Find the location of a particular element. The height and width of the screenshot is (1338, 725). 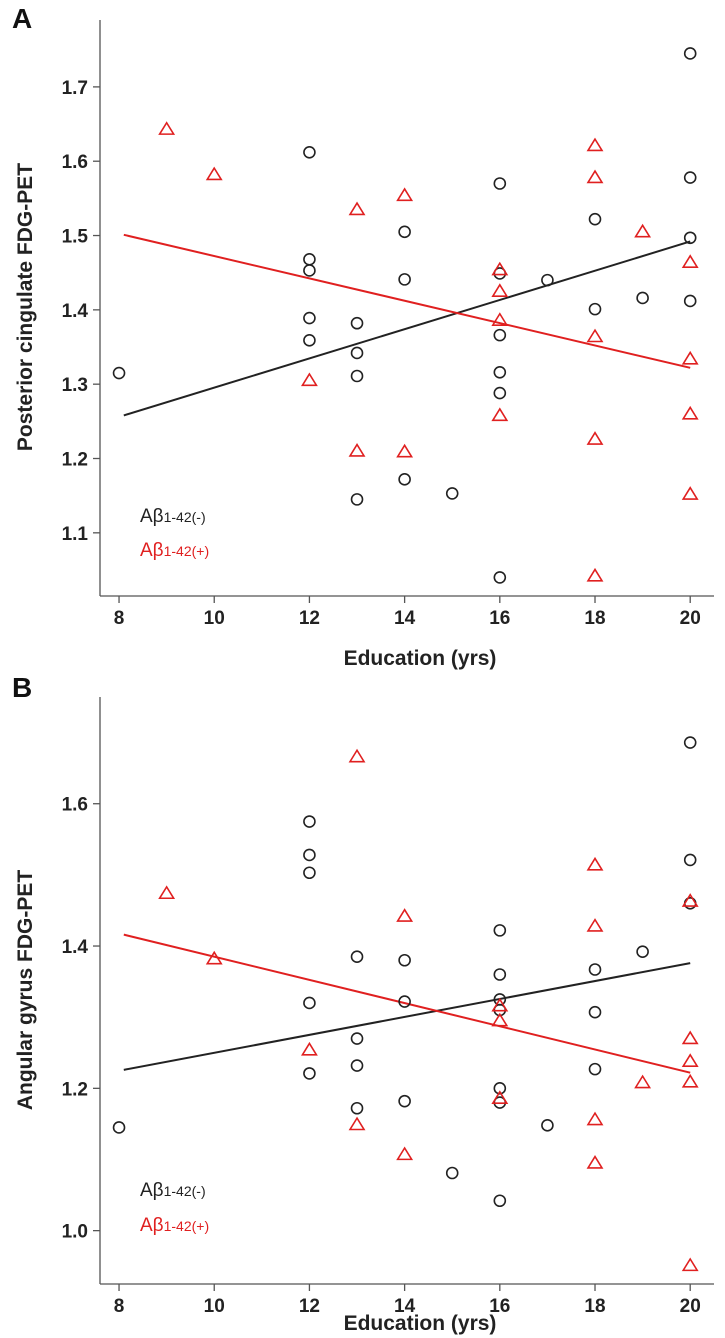

panel-a-legend: Aβ1-42(-) Aβ1-42(+) is located at coordinates (174, 533).